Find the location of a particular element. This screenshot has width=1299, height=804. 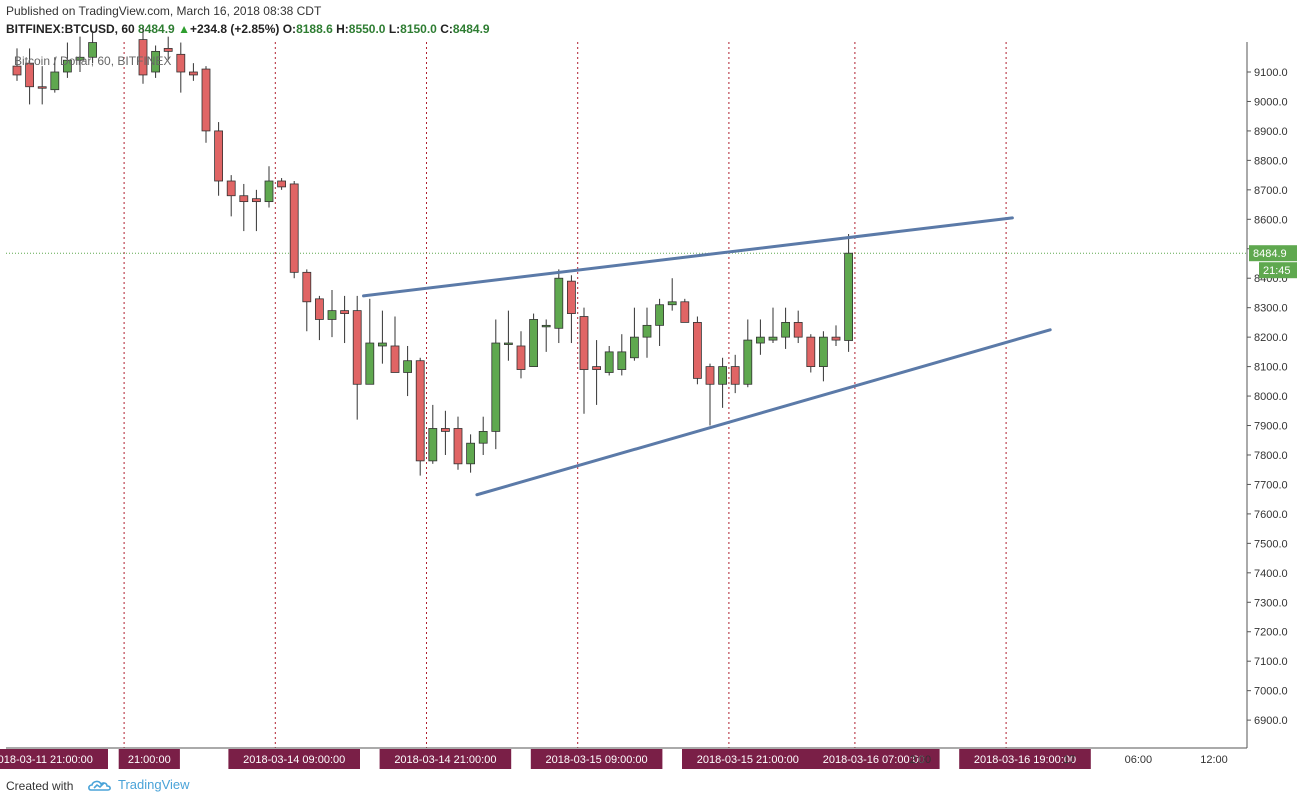

x-tick-label: 12:00 is located at coordinates (1214, 760).